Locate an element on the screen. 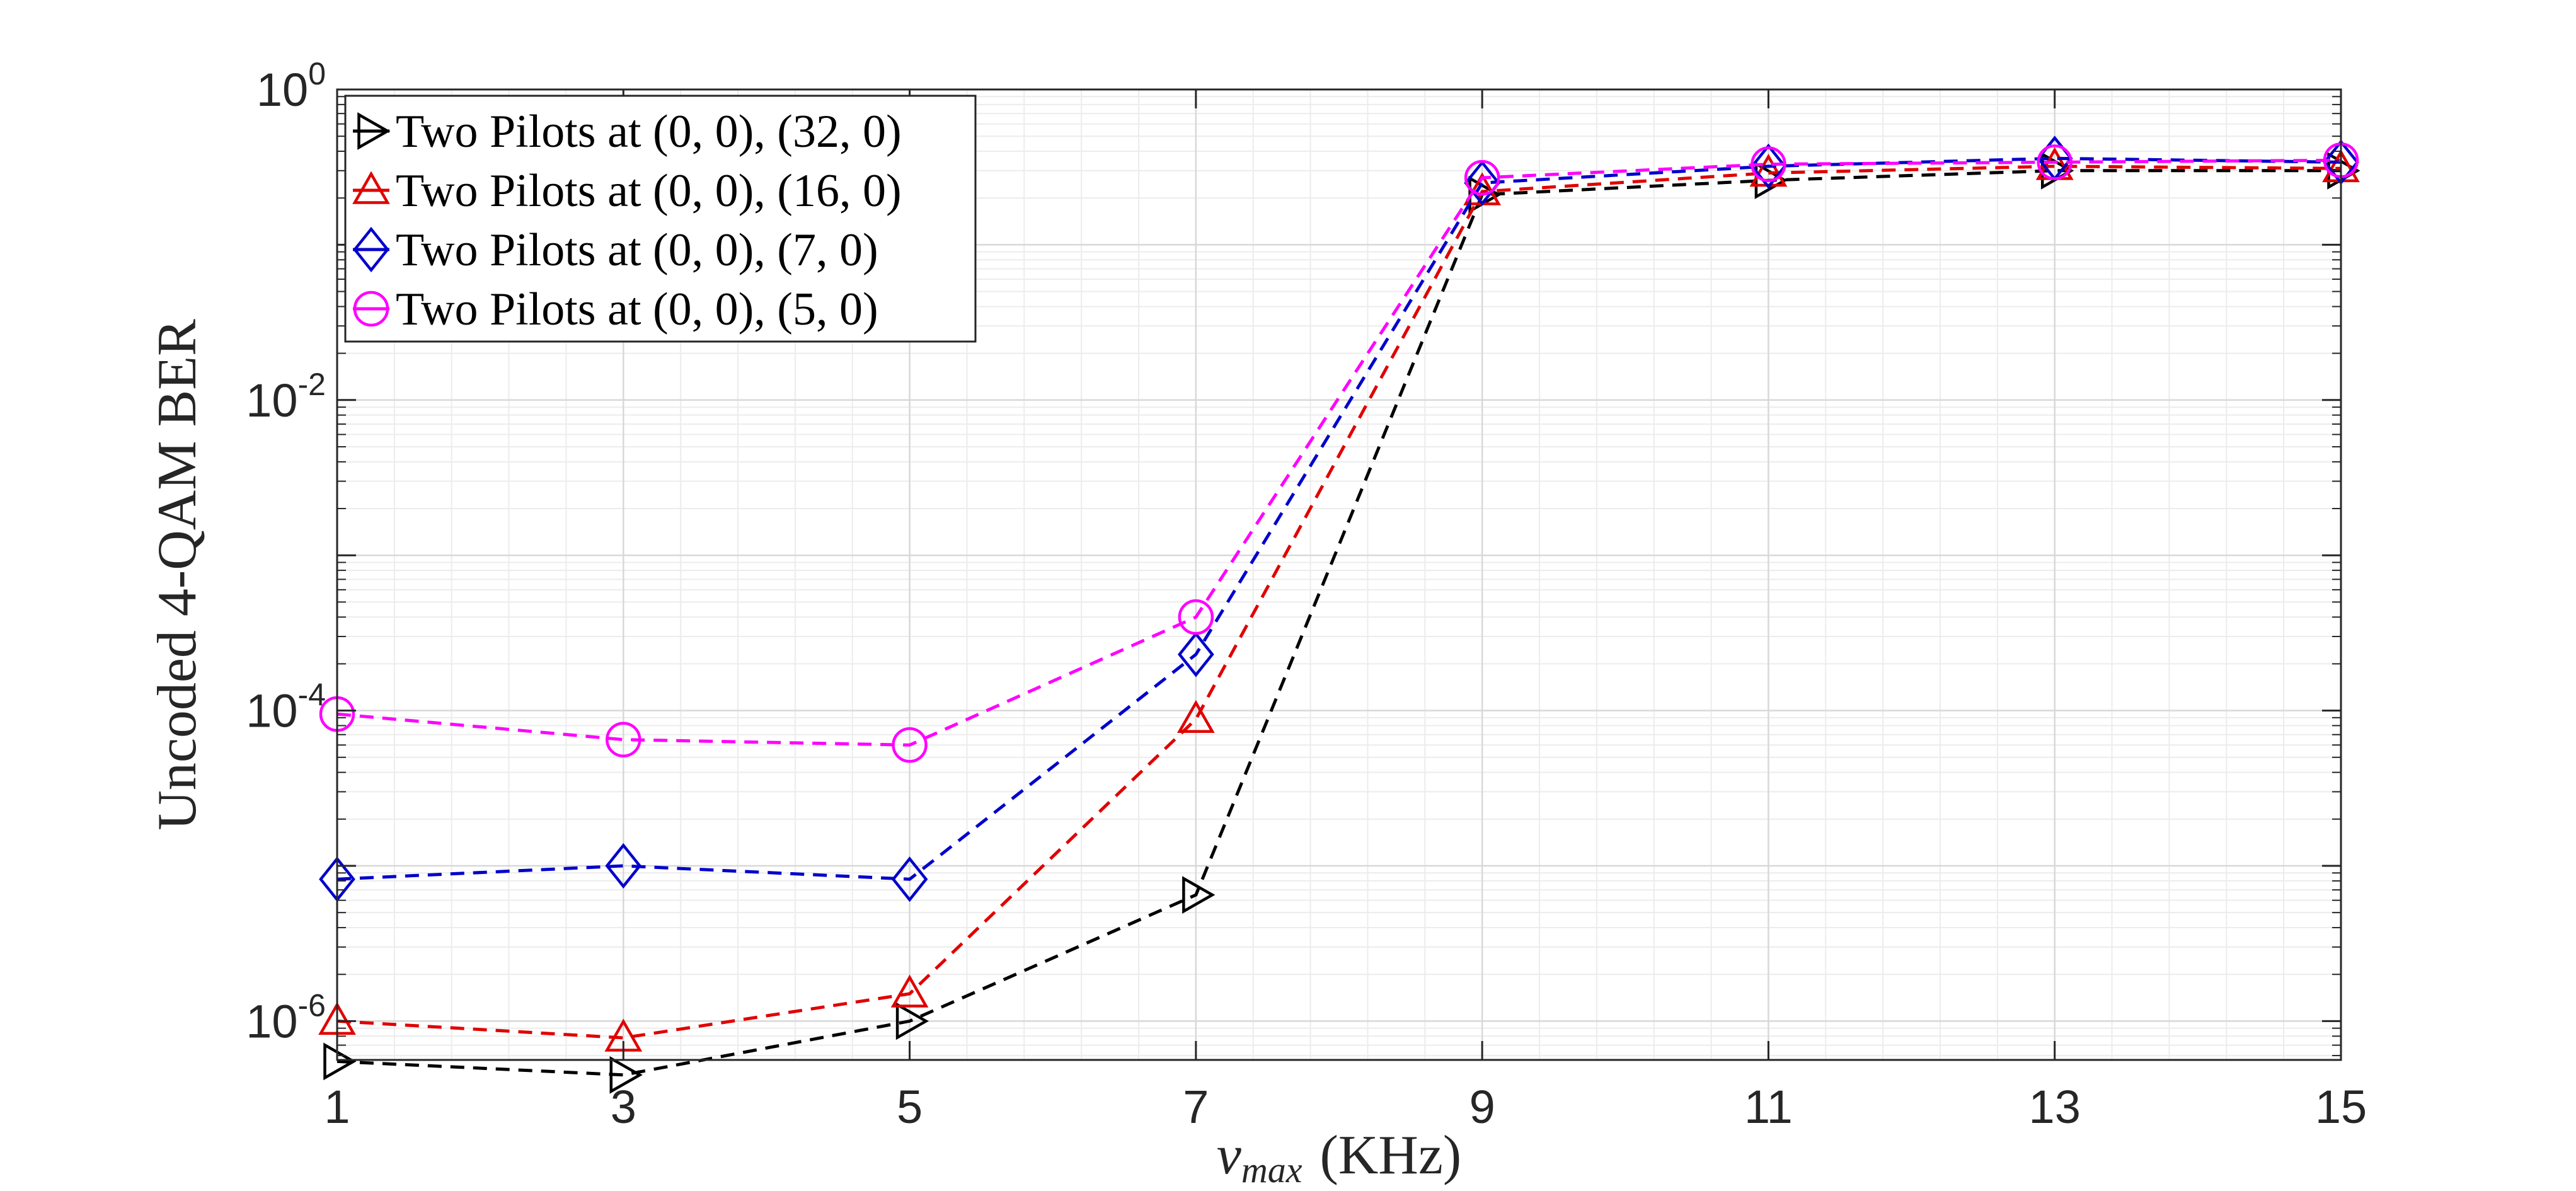  x-axis-title: νmax (KHz) is located at coordinates (1339, 1157).